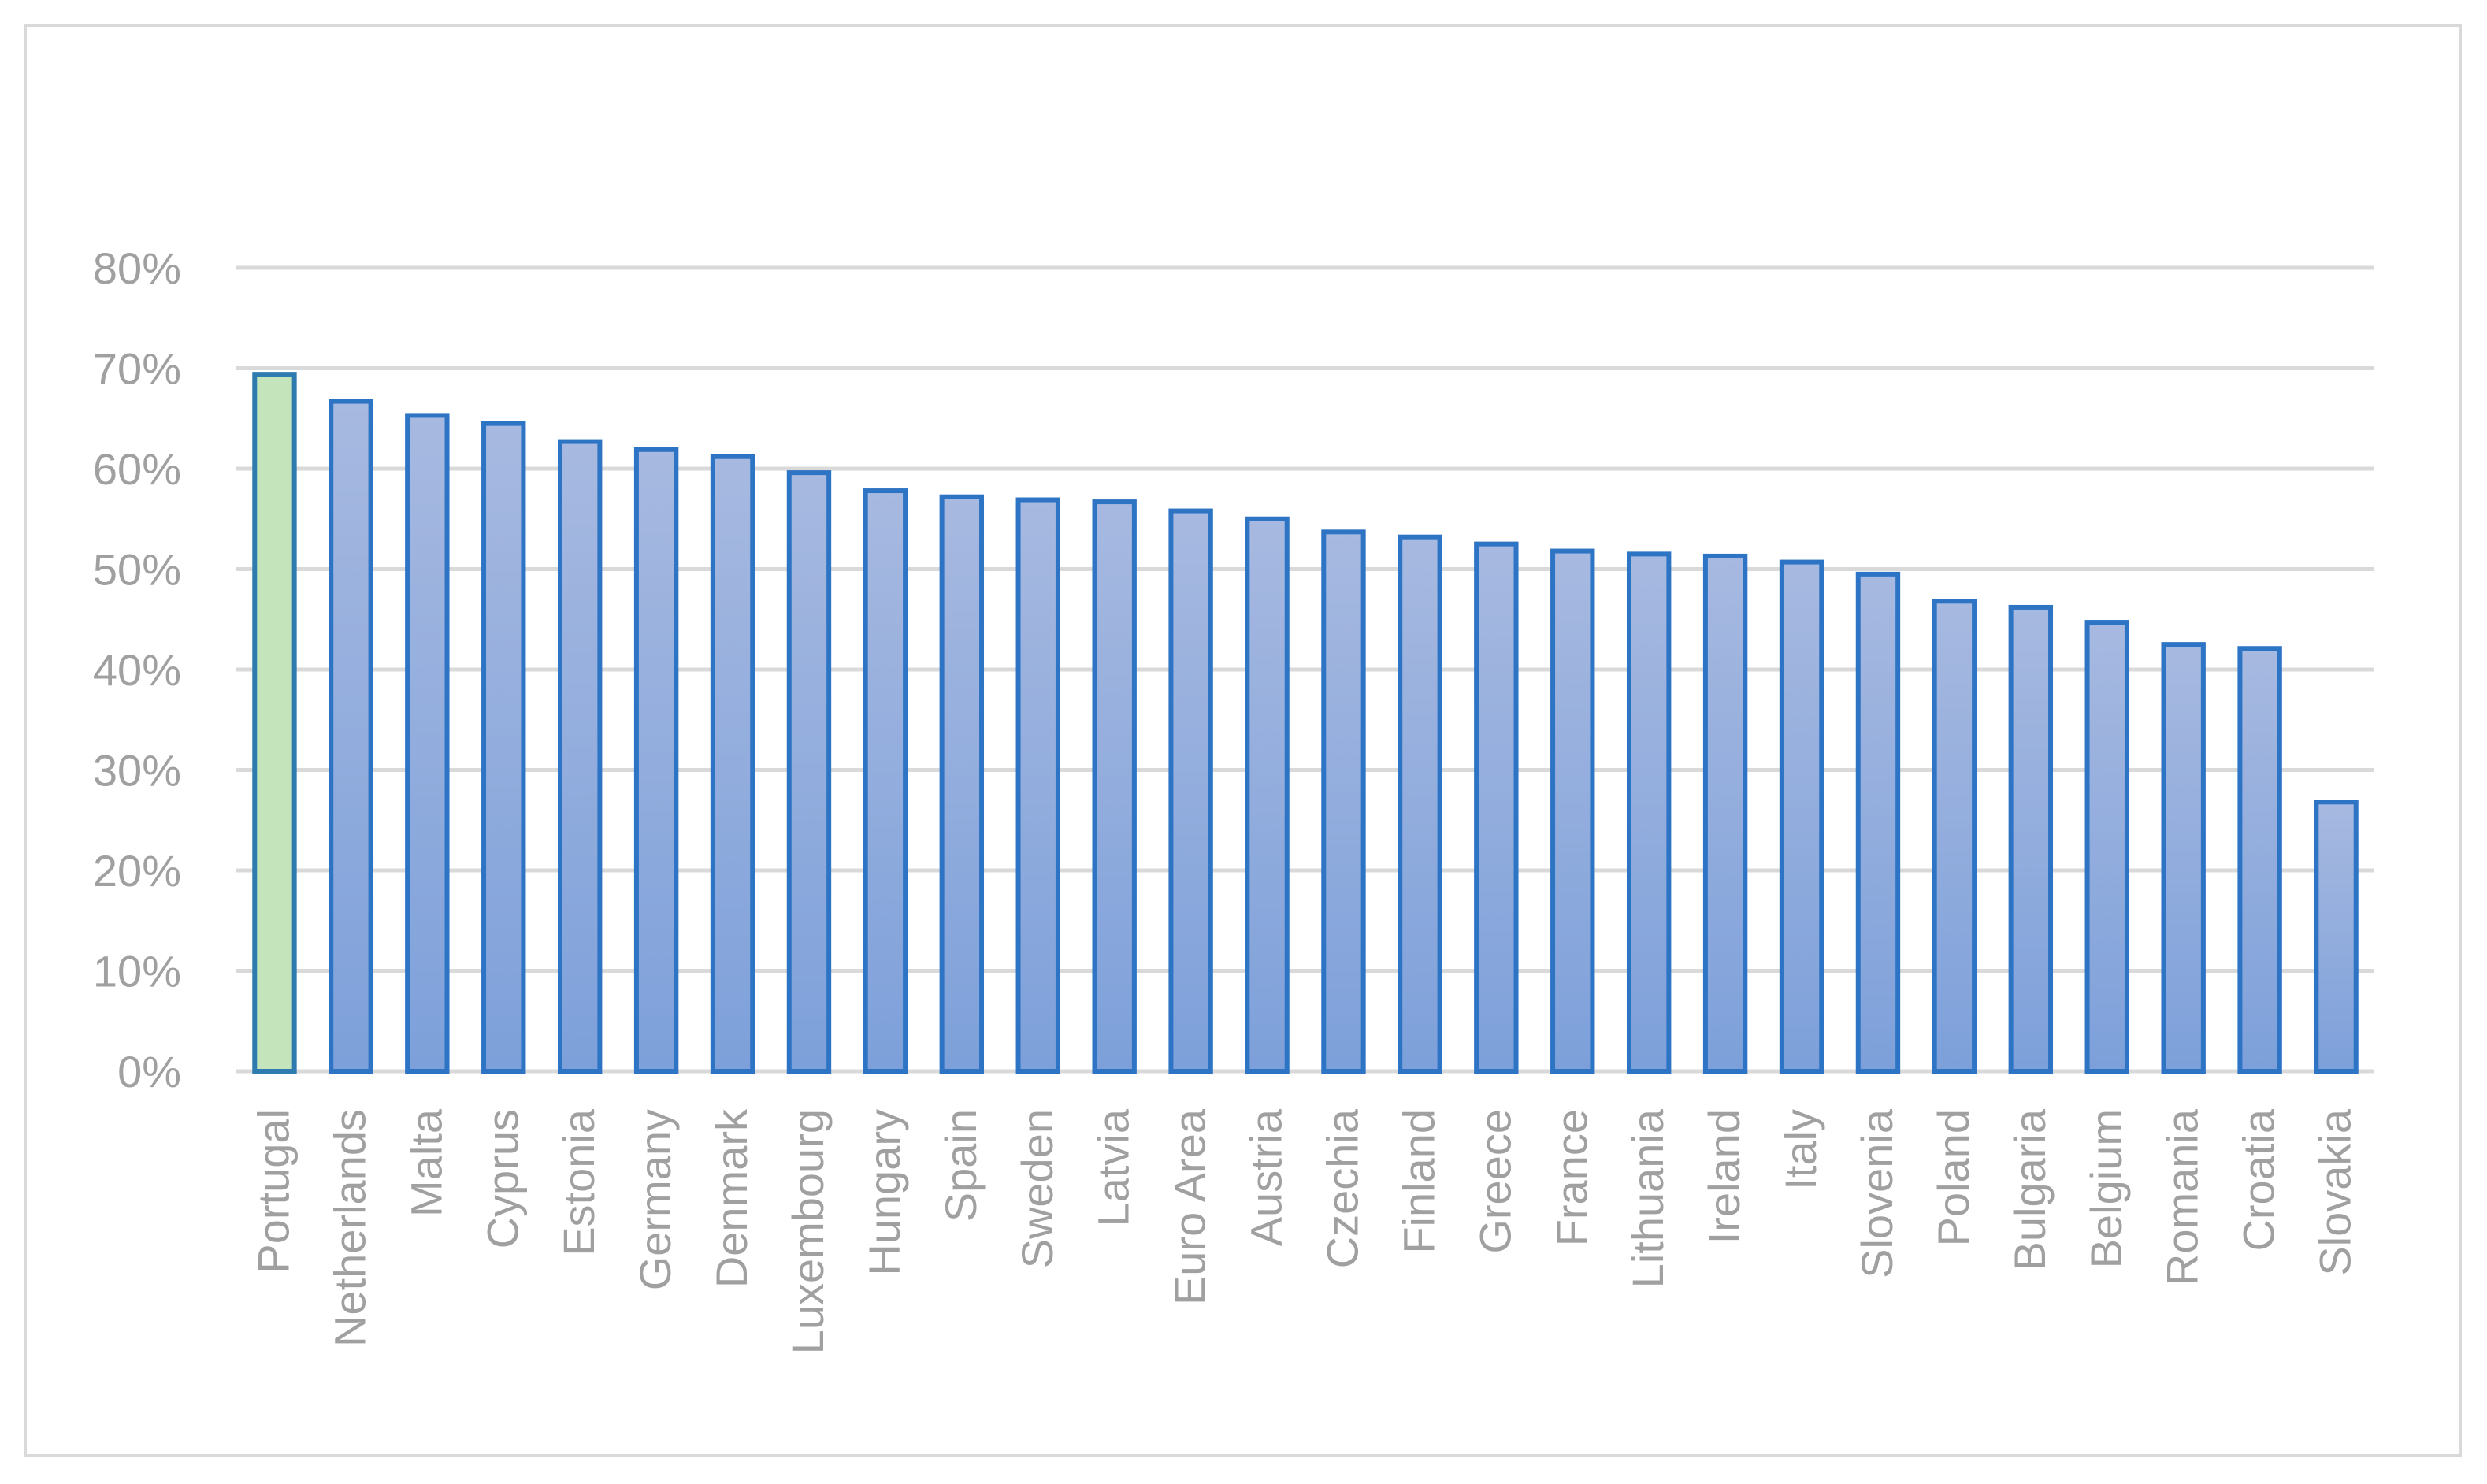 The image size is (2487, 1484). What do you see at coordinates (502, 1178) in the screenshot?
I see `x-tick-label: Cyprus` at bounding box center [502, 1178].